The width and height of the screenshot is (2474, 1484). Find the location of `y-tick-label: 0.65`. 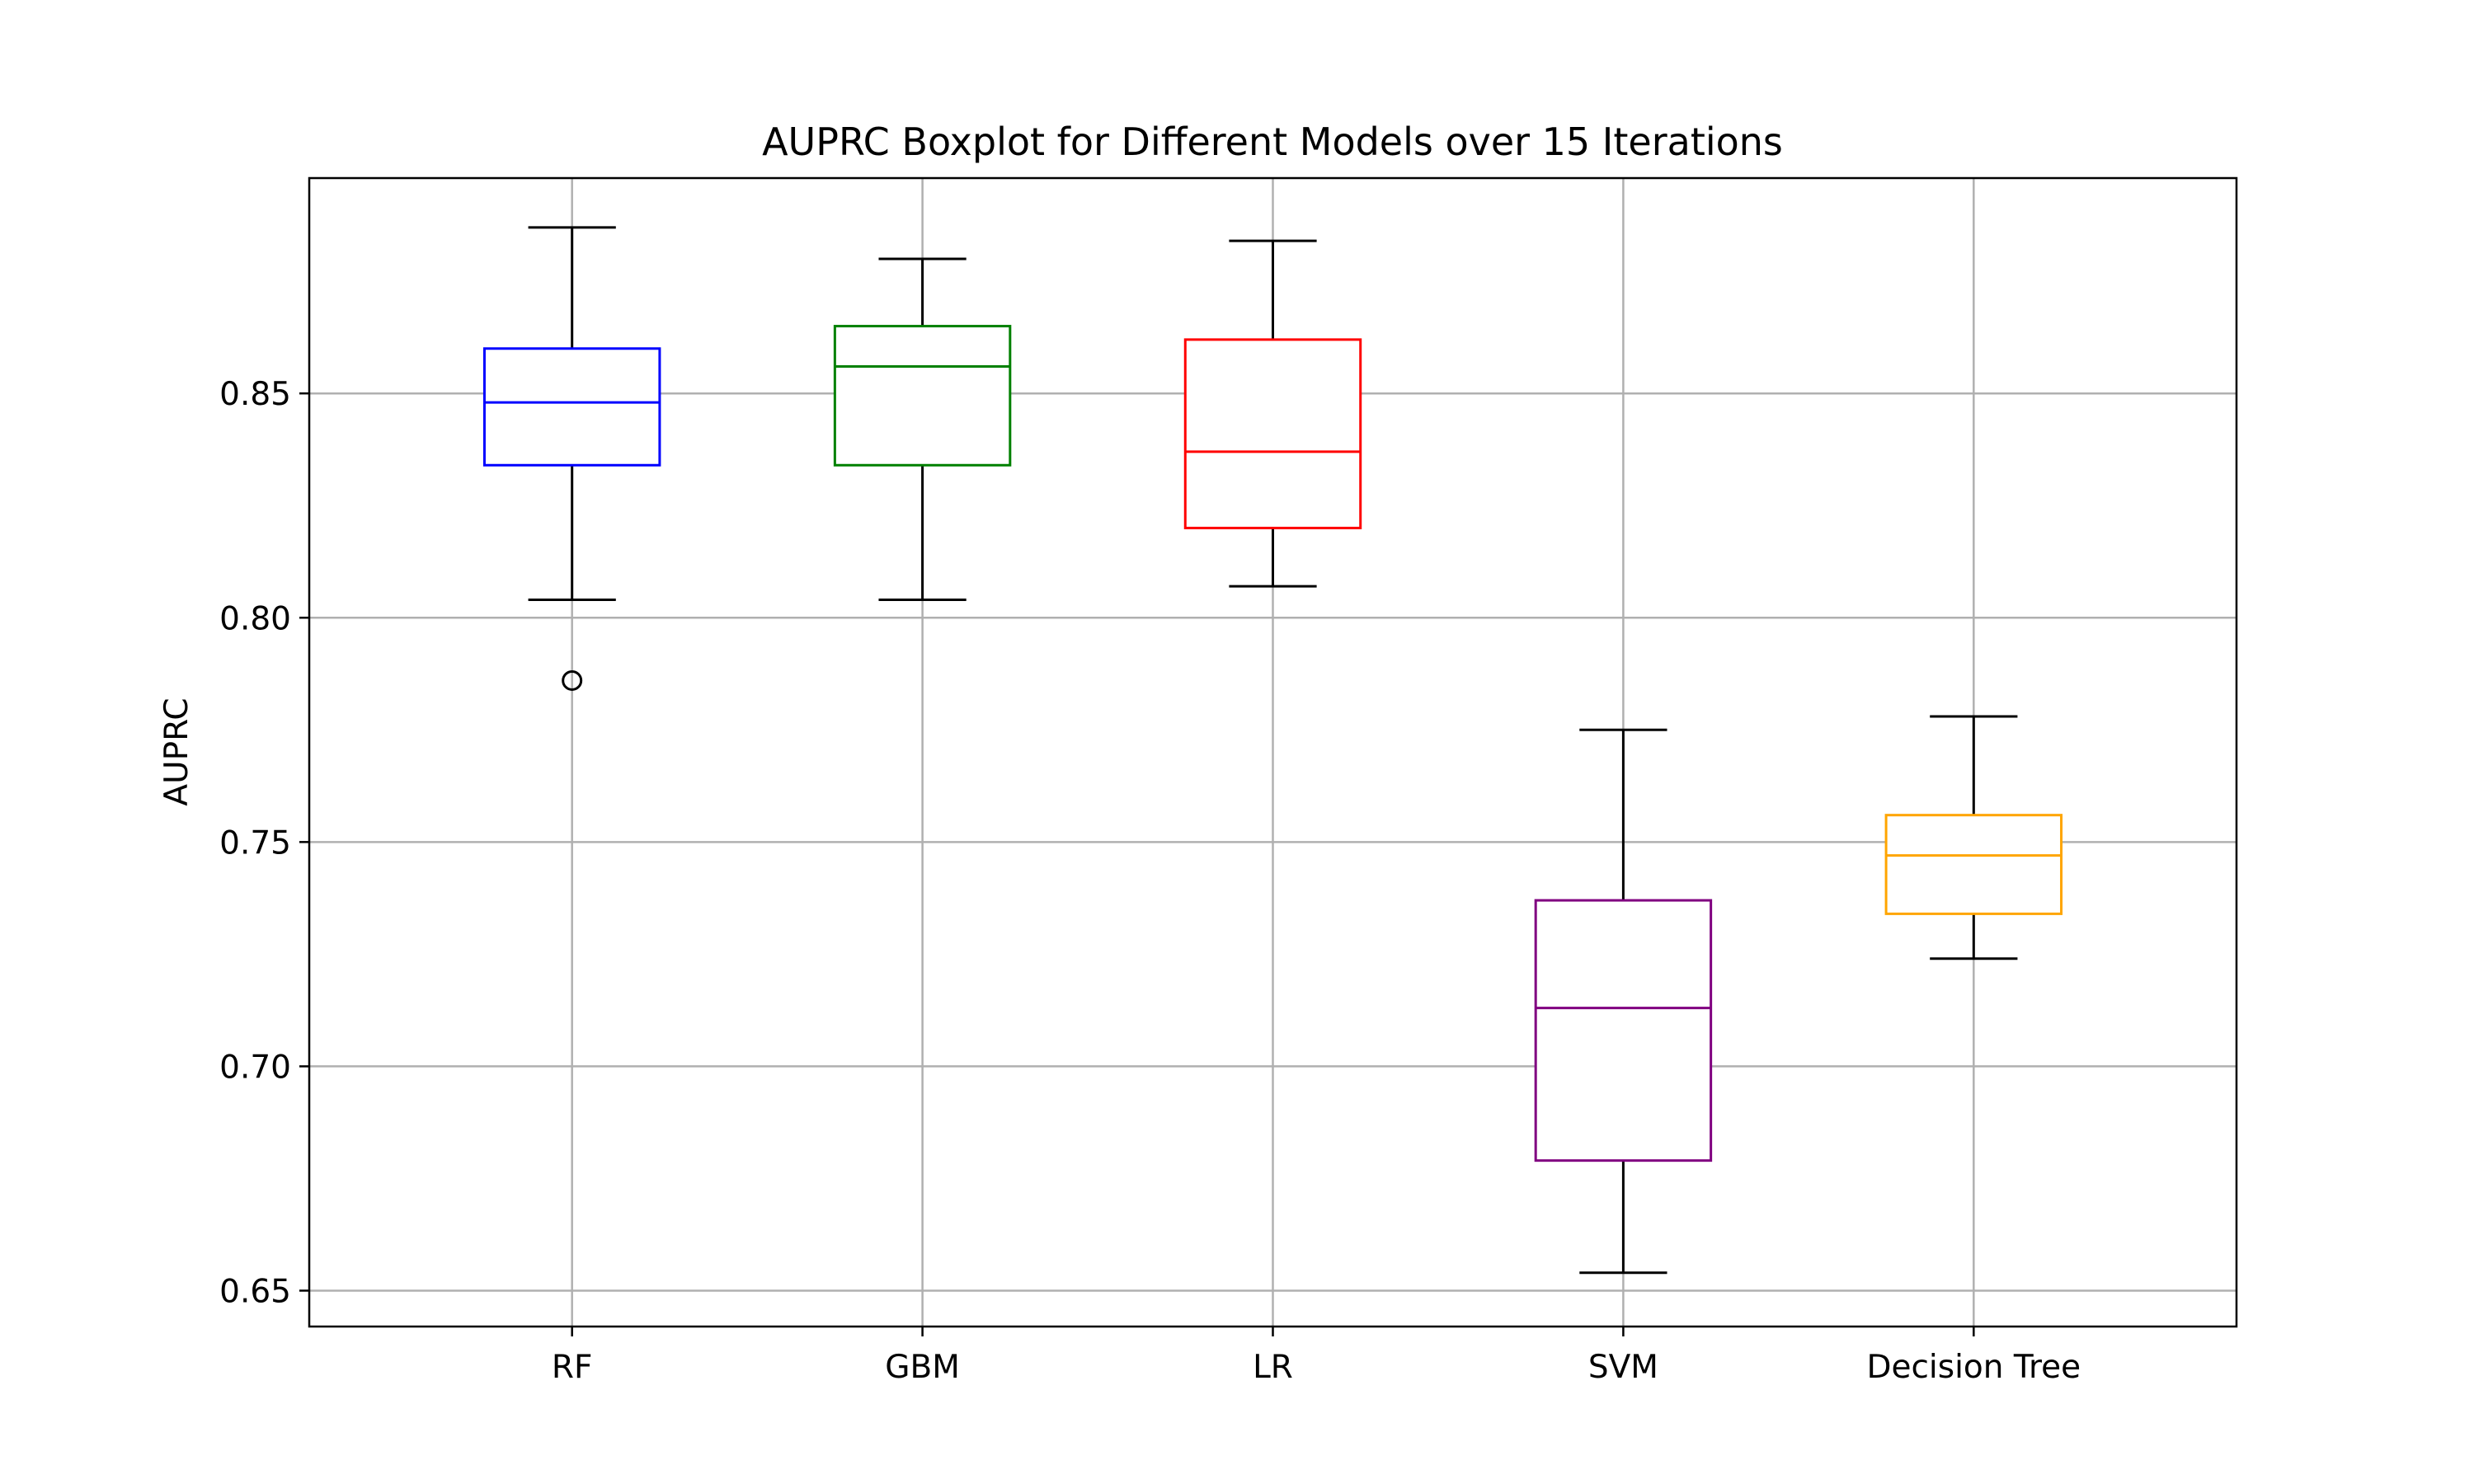

y-tick-label: 0.65 is located at coordinates (255, 1291).